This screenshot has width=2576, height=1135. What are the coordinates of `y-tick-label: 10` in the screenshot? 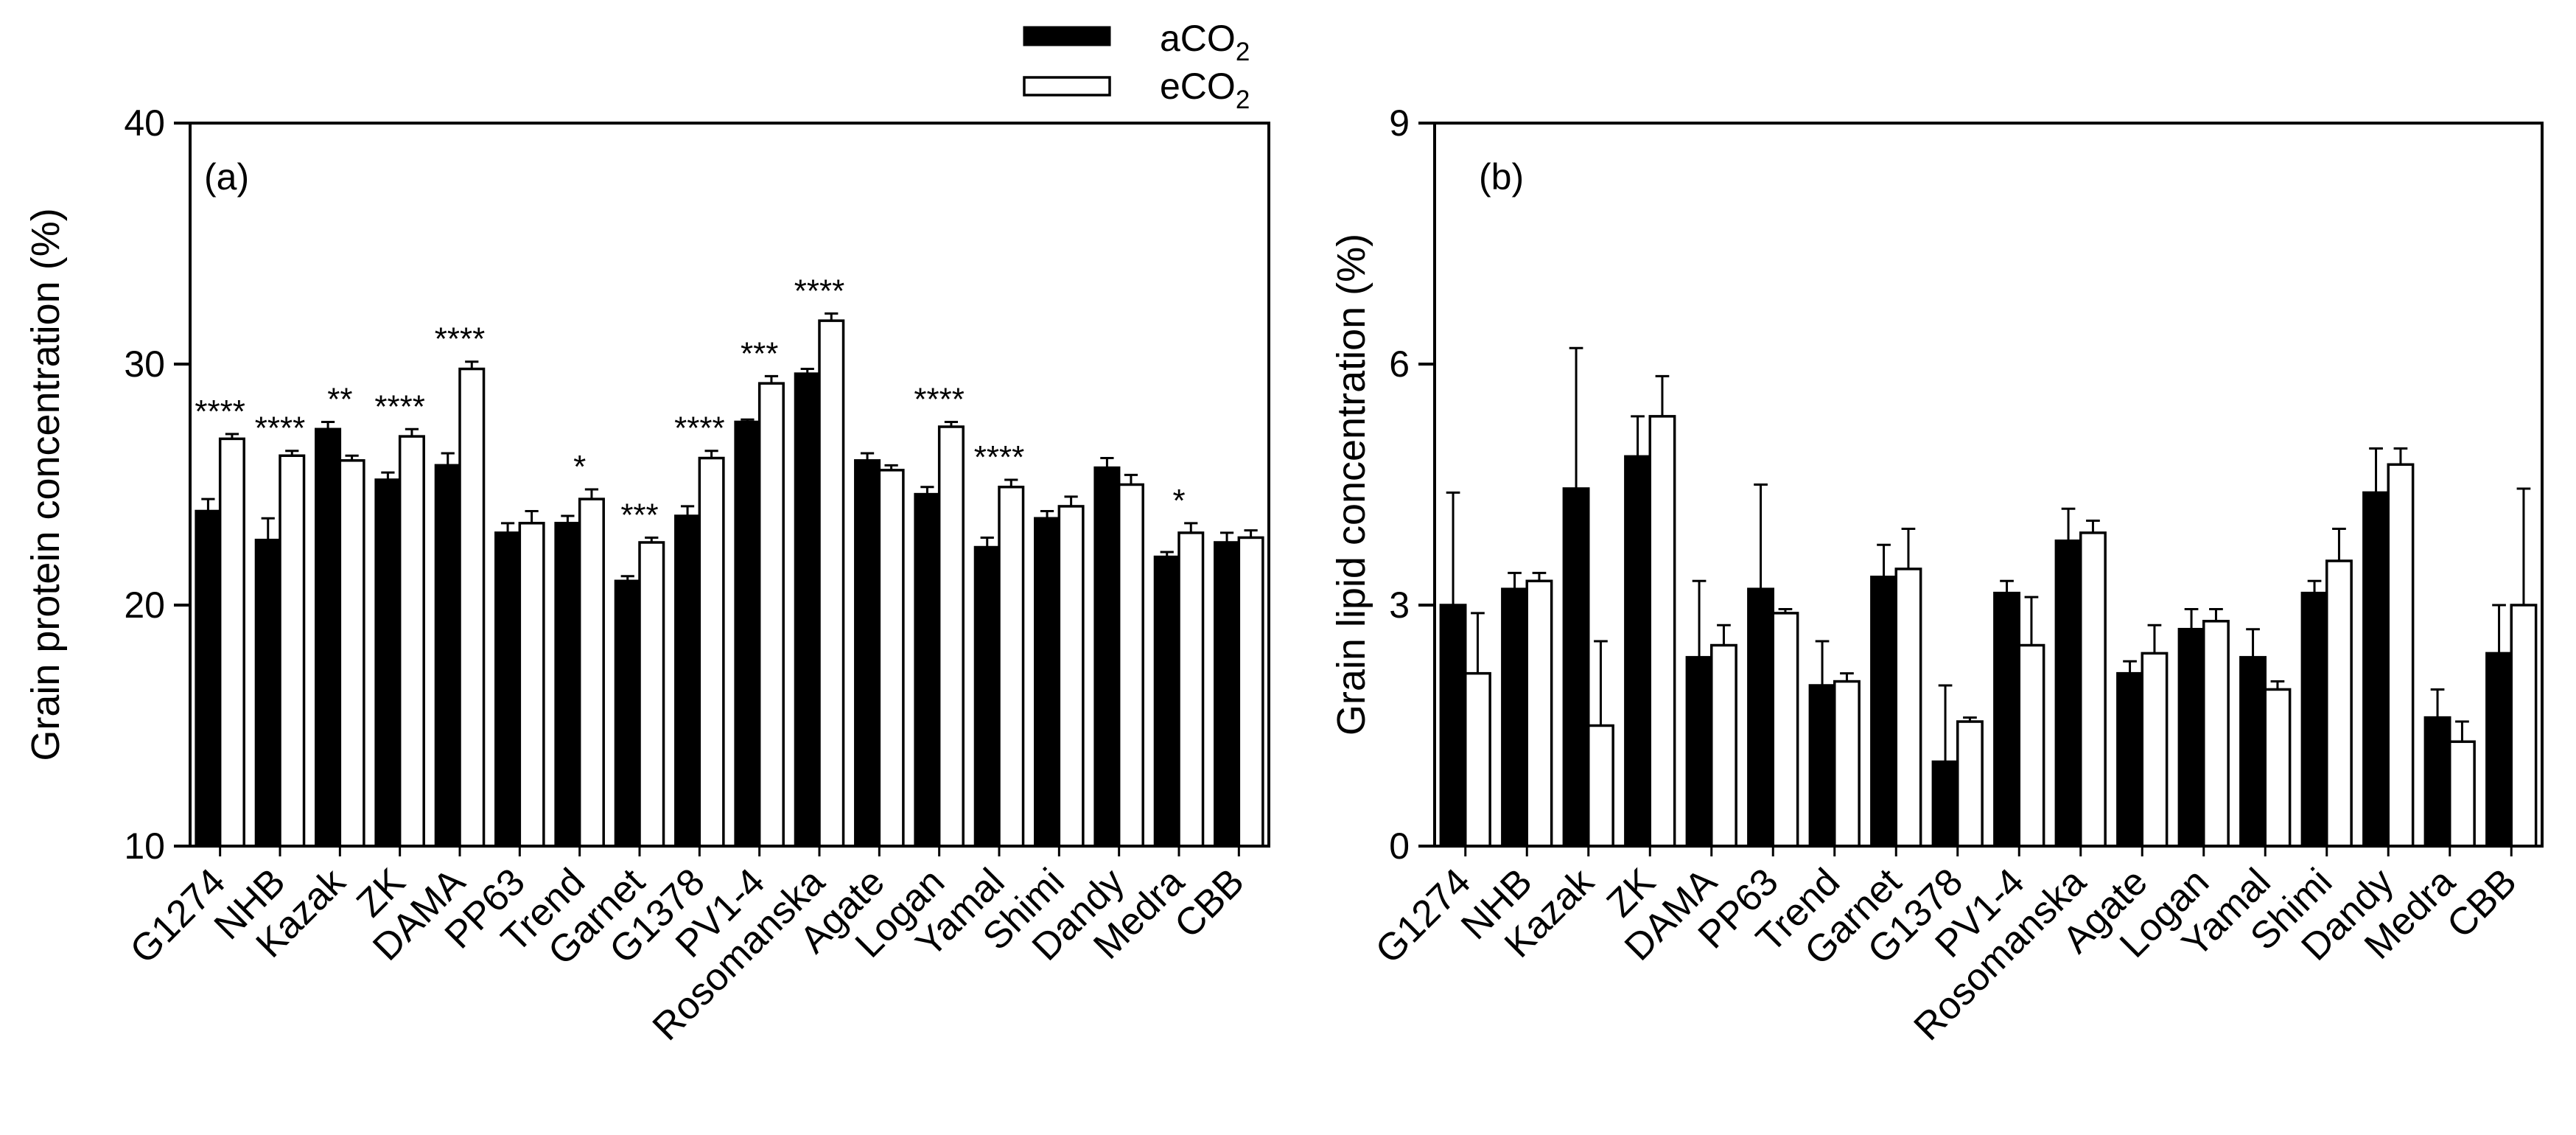 It's located at (144, 846).